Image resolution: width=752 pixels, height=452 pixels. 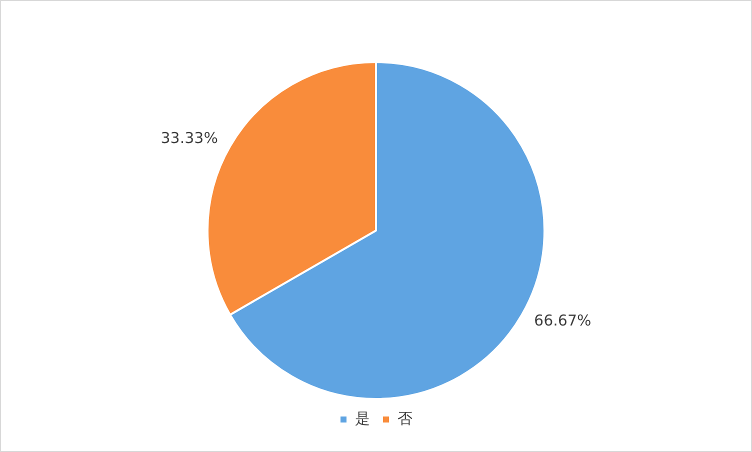 What do you see at coordinates (189, 138) in the screenshot?
I see `data-label: 33.33%` at bounding box center [189, 138].